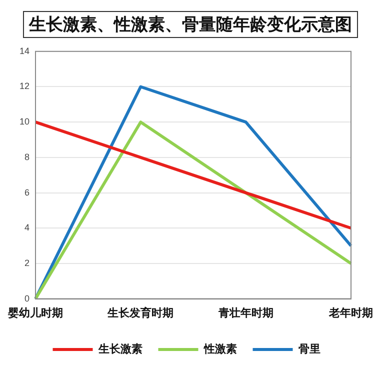 This screenshot has height=367, width=381. What do you see at coordinates (27, 227) in the screenshot?
I see `y-tick-label: 4` at bounding box center [27, 227].